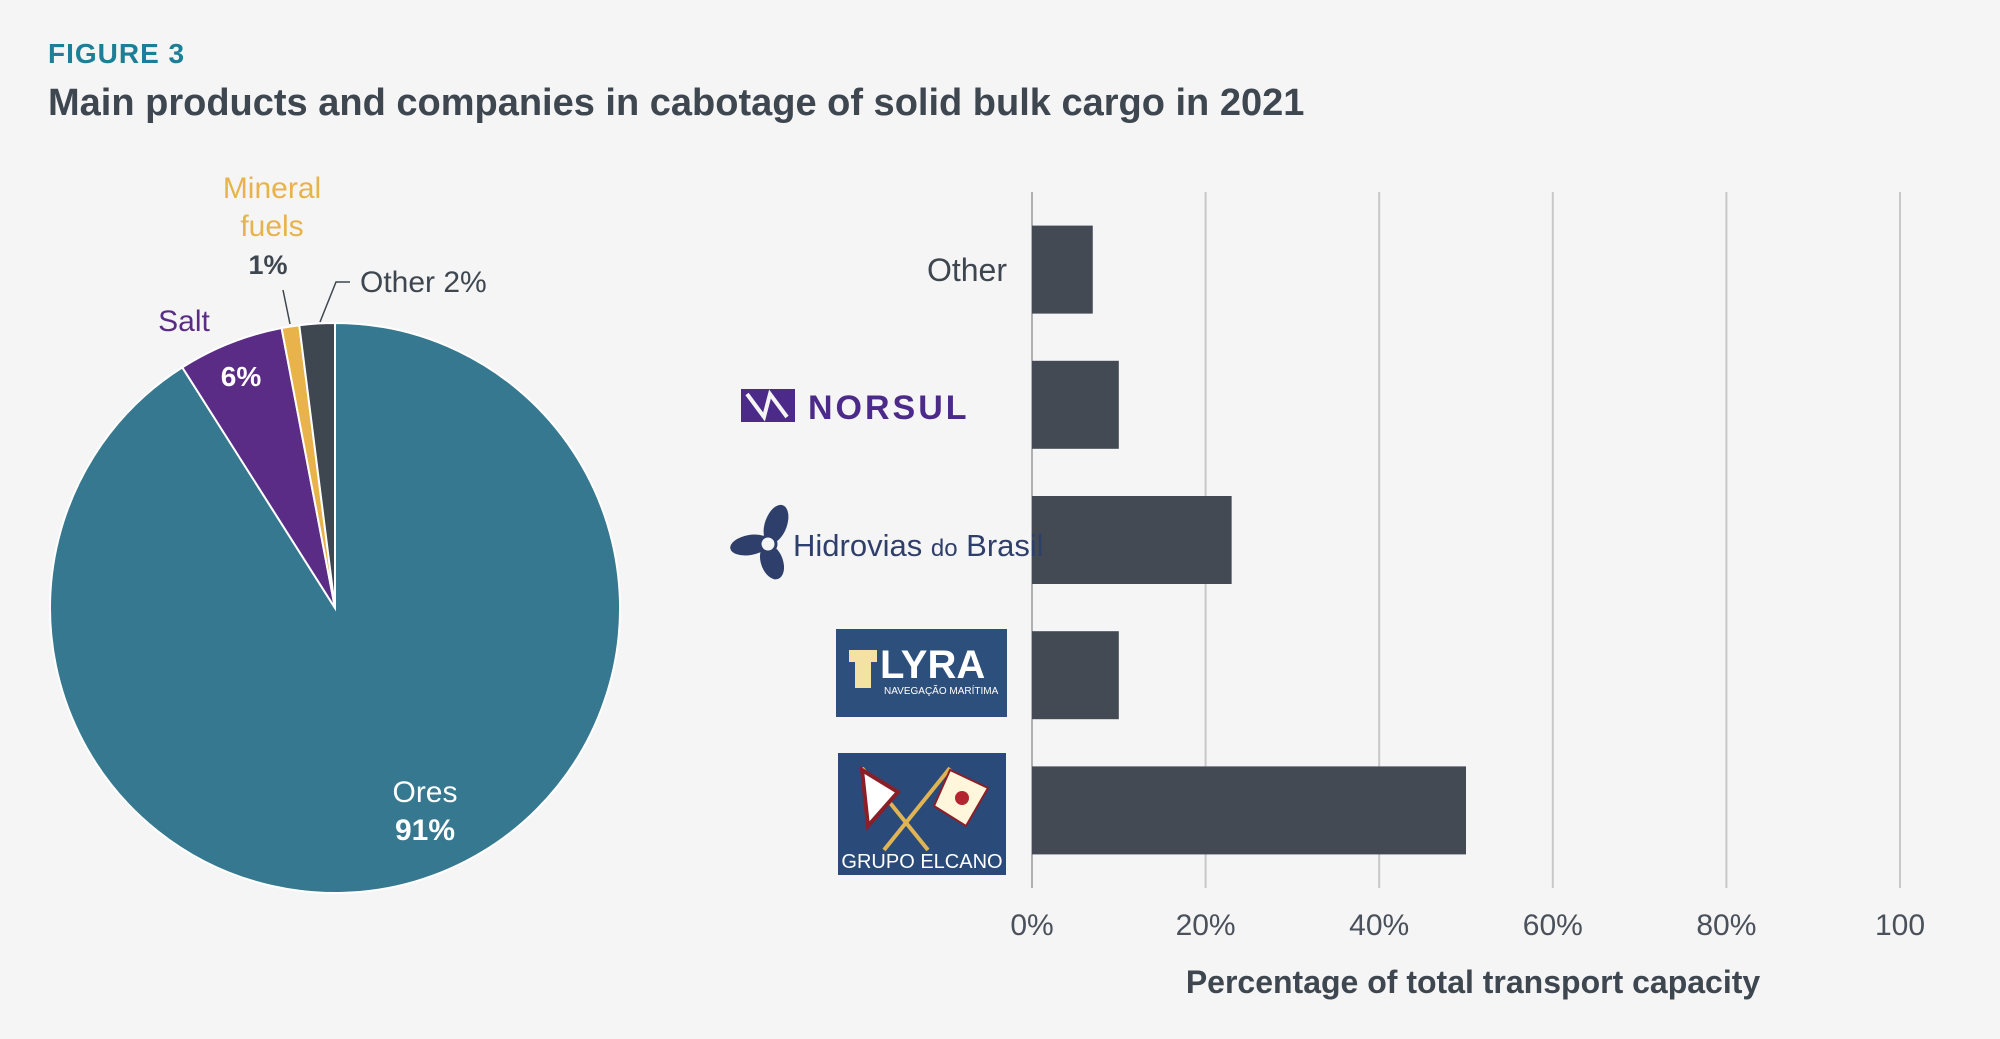  I want to click on hidrovias-logo: Hidrovias do Brasil, so click(887, 542).